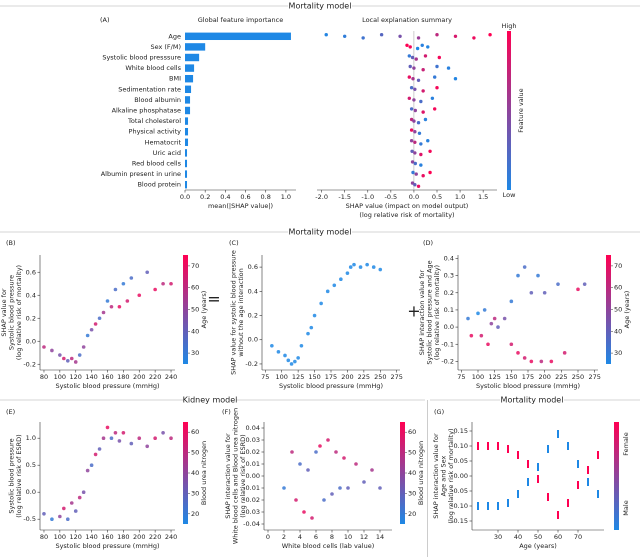 This screenshot has height=557, width=640. I want to click on y-axis-note: (log relative risk of mortality), so click(437, 312).